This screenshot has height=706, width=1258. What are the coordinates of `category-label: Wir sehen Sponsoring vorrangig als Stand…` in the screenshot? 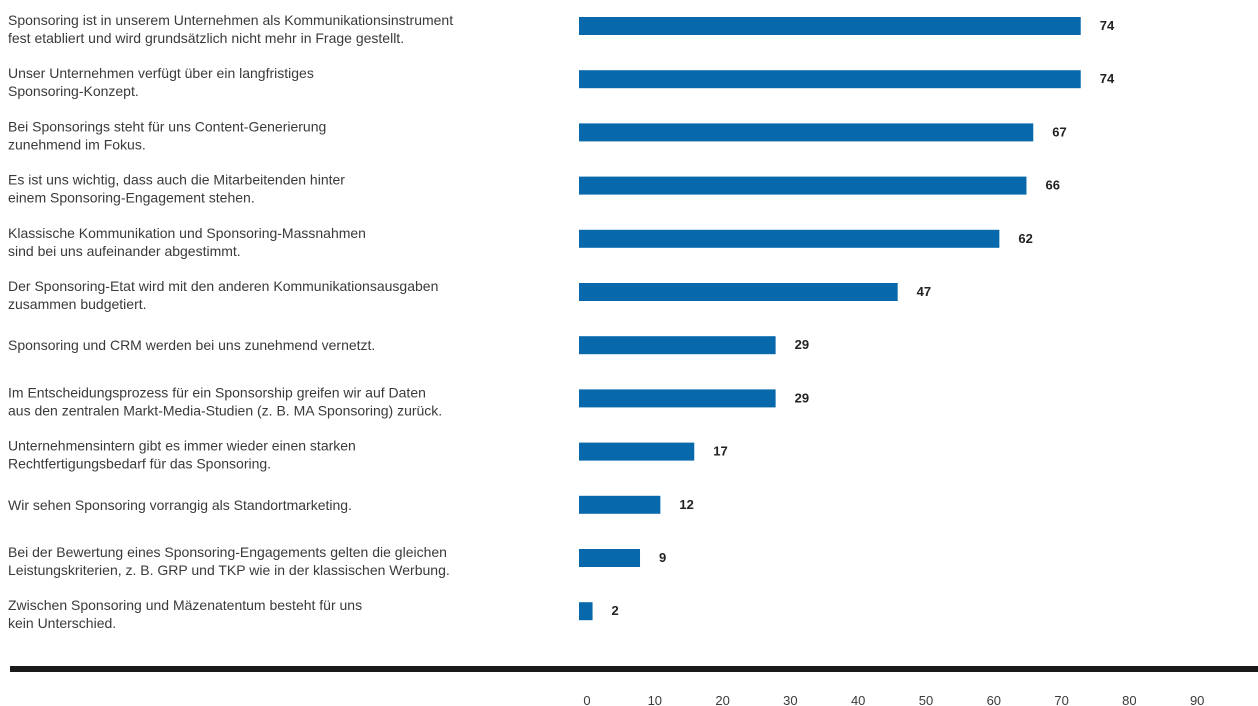 It's located at (180, 505).